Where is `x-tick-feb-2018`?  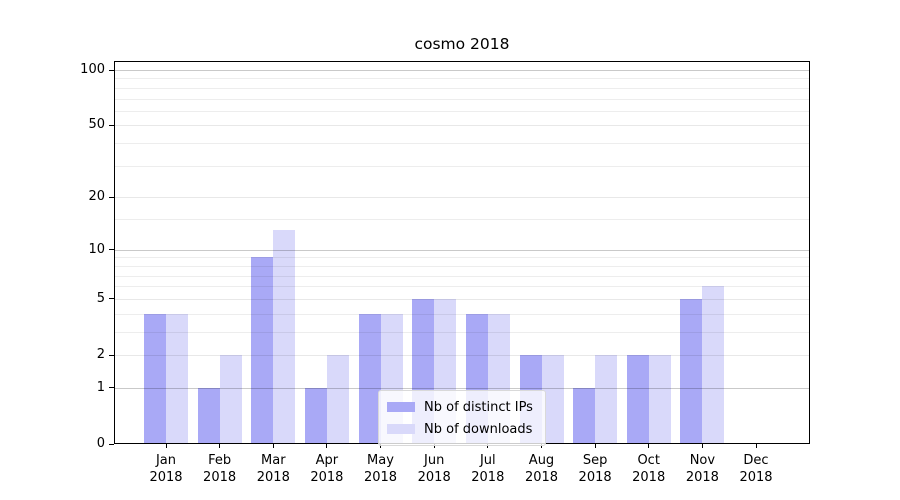 x-tick-feb-2018 is located at coordinates (220, 446).